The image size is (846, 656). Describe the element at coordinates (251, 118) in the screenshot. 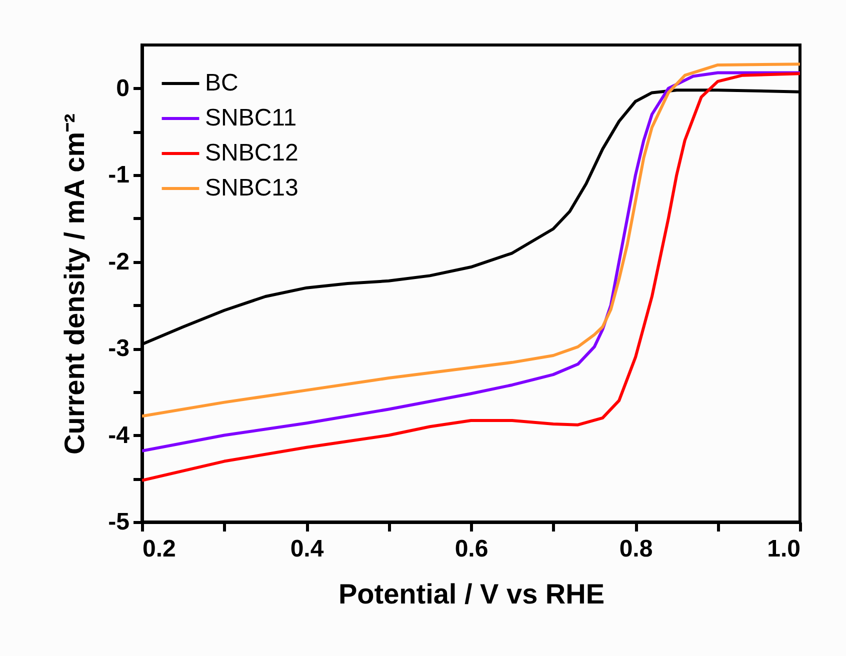

I see `legend-label: SNBC11` at that location.